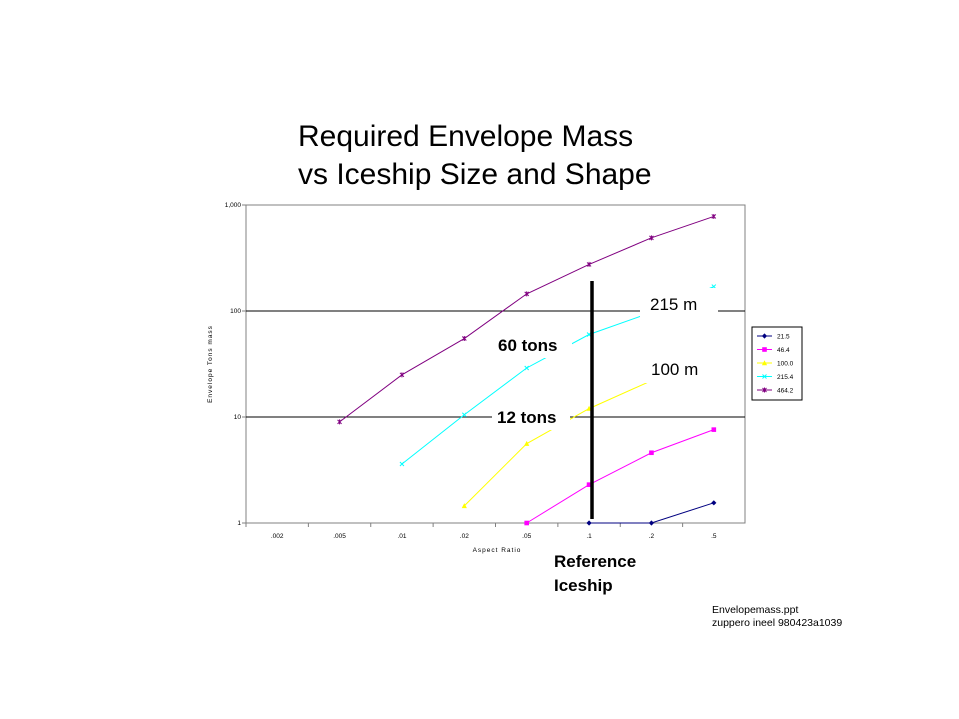 The height and width of the screenshot is (719, 959). What do you see at coordinates (755, 610) in the screenshot?
I see `footer-filename: Envelopemass.ppt` at bounding box center [755, 610].